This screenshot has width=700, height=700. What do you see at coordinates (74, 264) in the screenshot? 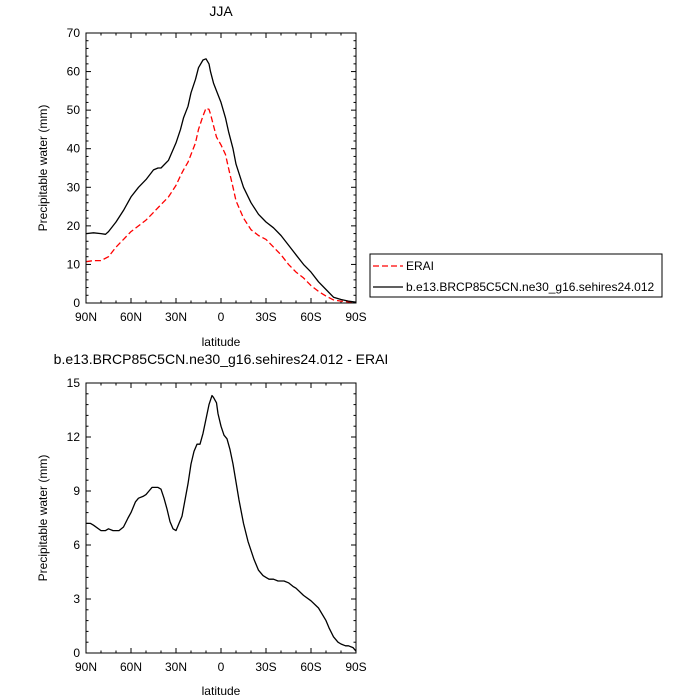
I see `y-tick-label: 10` at bounding box center [74, 264].